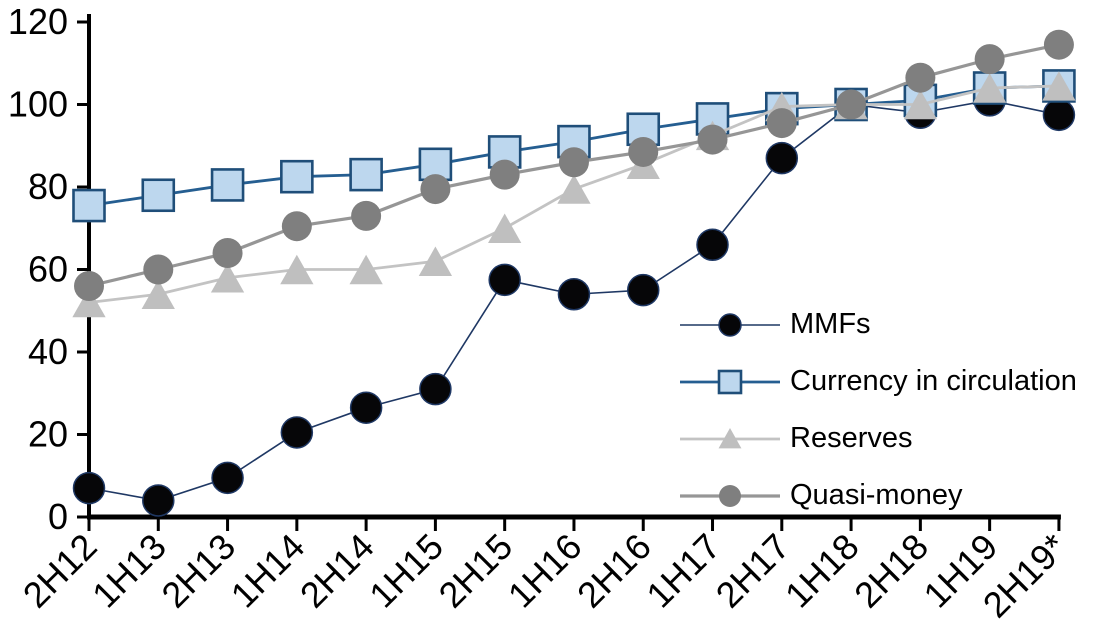 The height and width of the screenshot is (640, 1119). I want to click on x-tick-label: 2H15, so click(475, 571).